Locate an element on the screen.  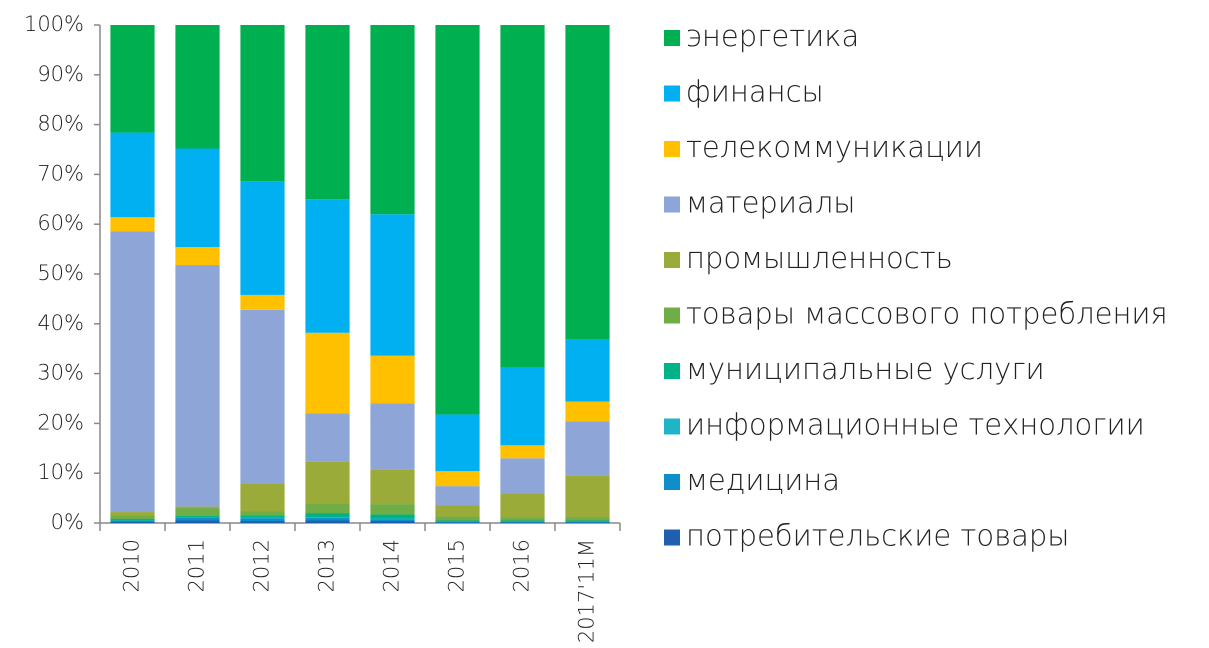
y-tick-label: 100% is located at coordinates (54, 24).